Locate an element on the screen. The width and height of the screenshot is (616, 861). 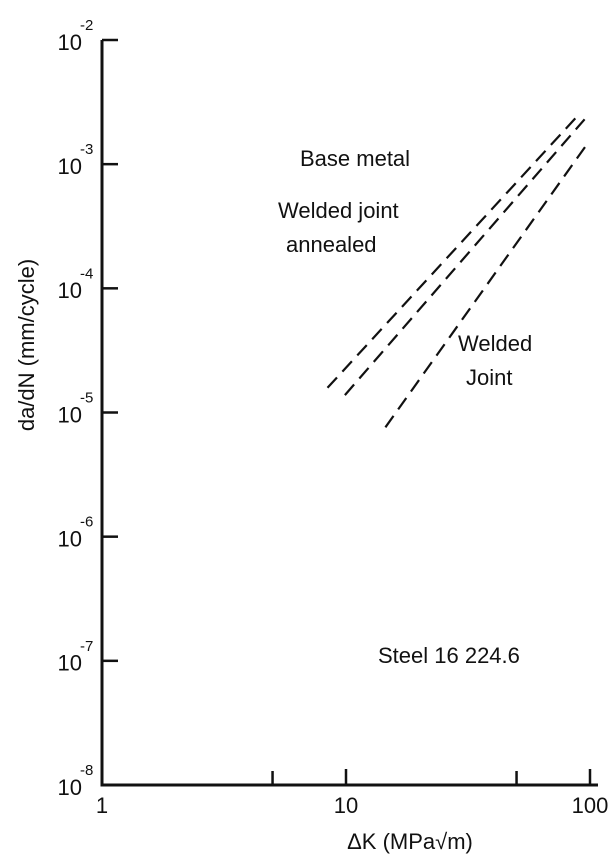
x-tick-label: 100 is located at coordinates (590, 805).